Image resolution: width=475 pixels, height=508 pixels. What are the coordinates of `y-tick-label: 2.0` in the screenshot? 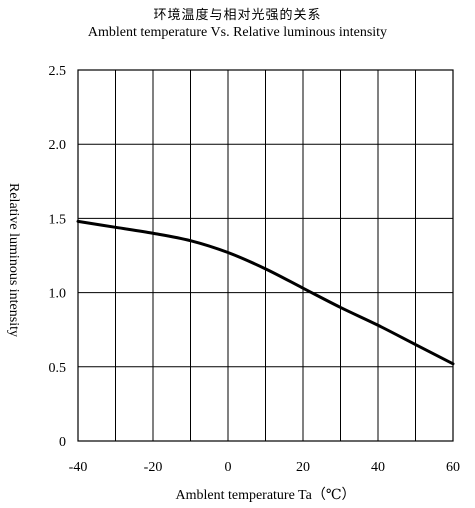 It's located at (58, 145).